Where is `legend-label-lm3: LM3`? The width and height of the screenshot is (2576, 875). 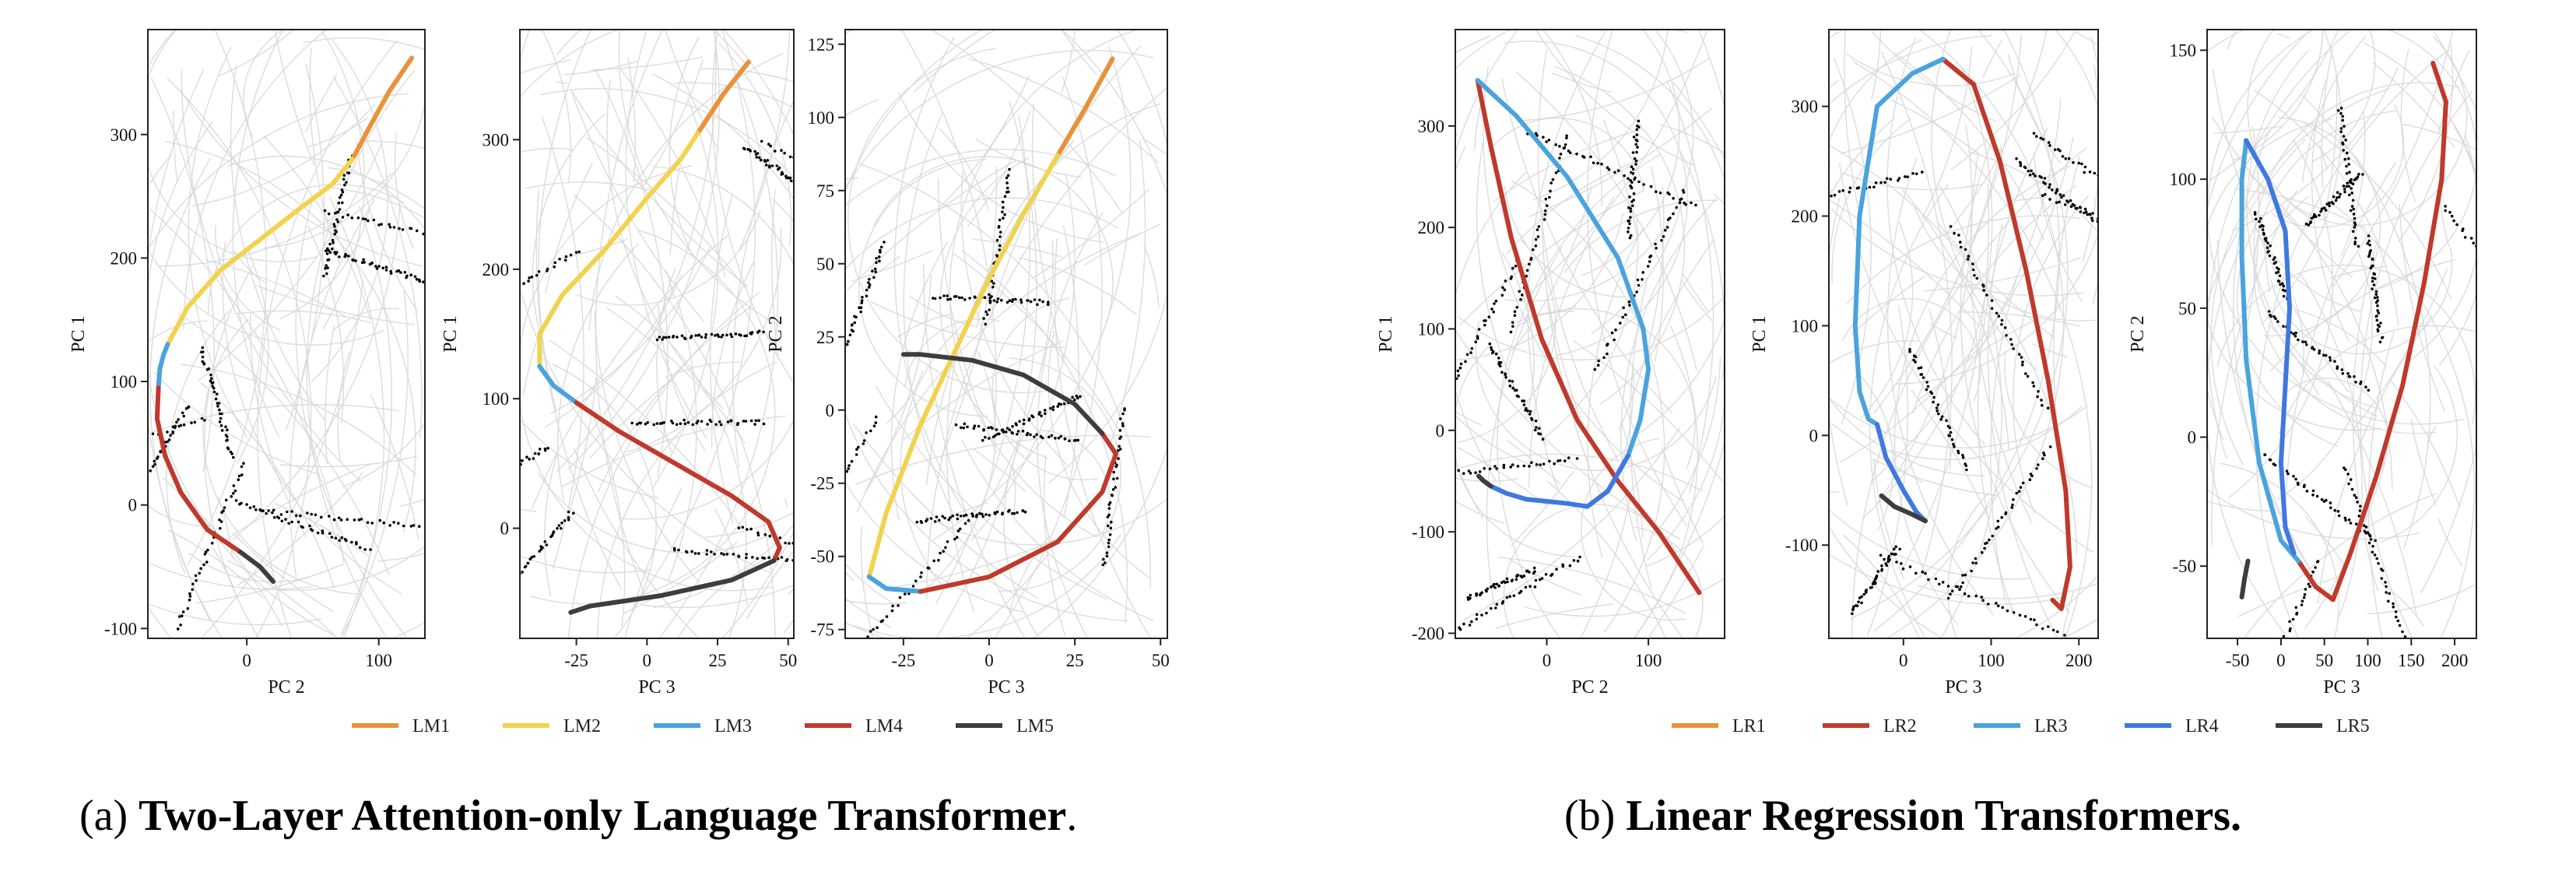 legend-label-lm3: LM3 is located at coordinates (733, 726).